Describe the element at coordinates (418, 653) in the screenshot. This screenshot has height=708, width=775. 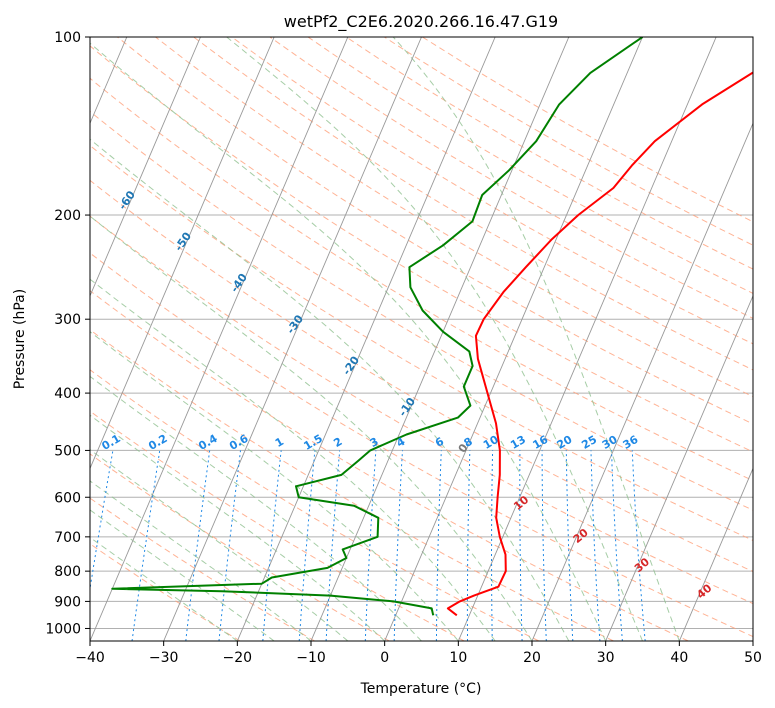
I see `x-axis-ticks: −40 −30 −20 −10 0 10 20 30 40 50` at that location.